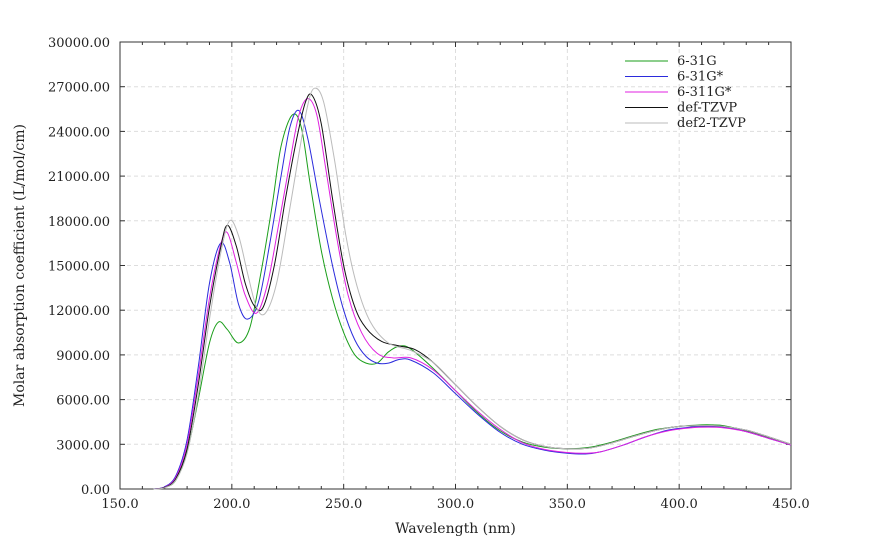 The image size is (895, 559). I want to click on y-tick-label: 30000.00, so click(79, 43).